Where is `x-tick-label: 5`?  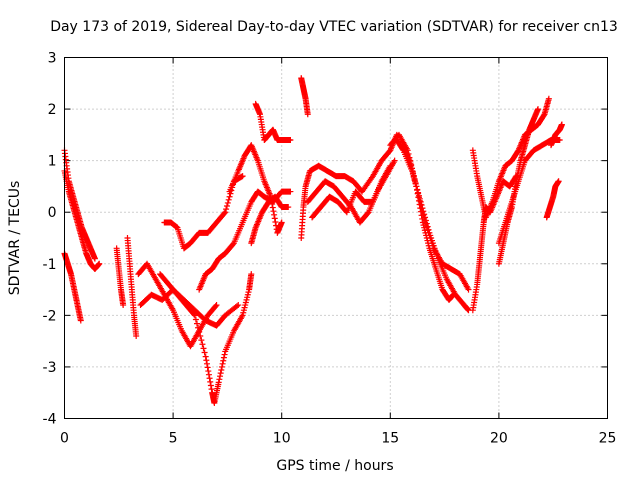 x-tick-label: 5 is located at coordinates (173, 439).